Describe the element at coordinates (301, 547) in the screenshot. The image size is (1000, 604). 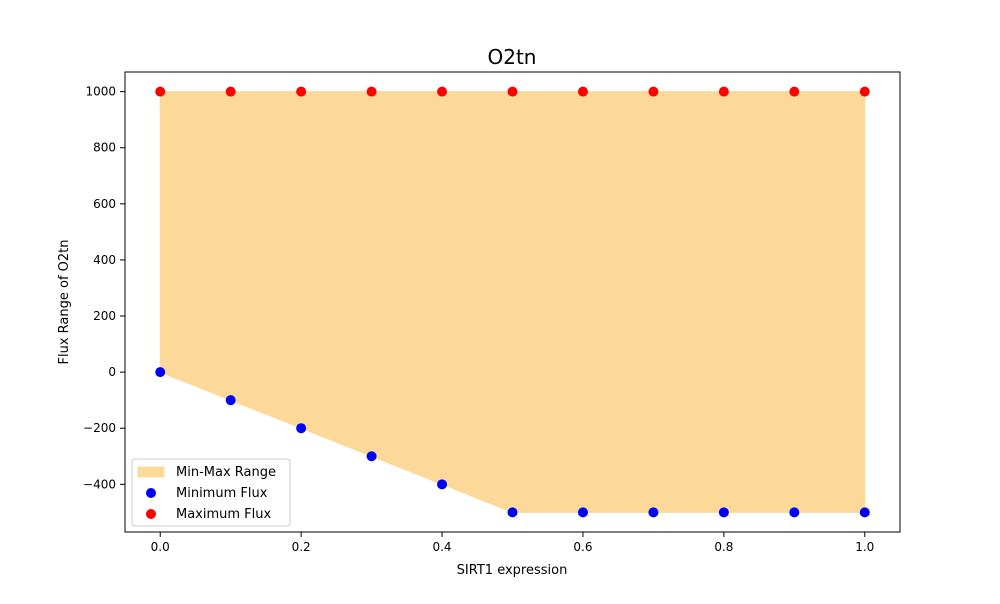
I see `x-tick-label: 0.2` at that location.